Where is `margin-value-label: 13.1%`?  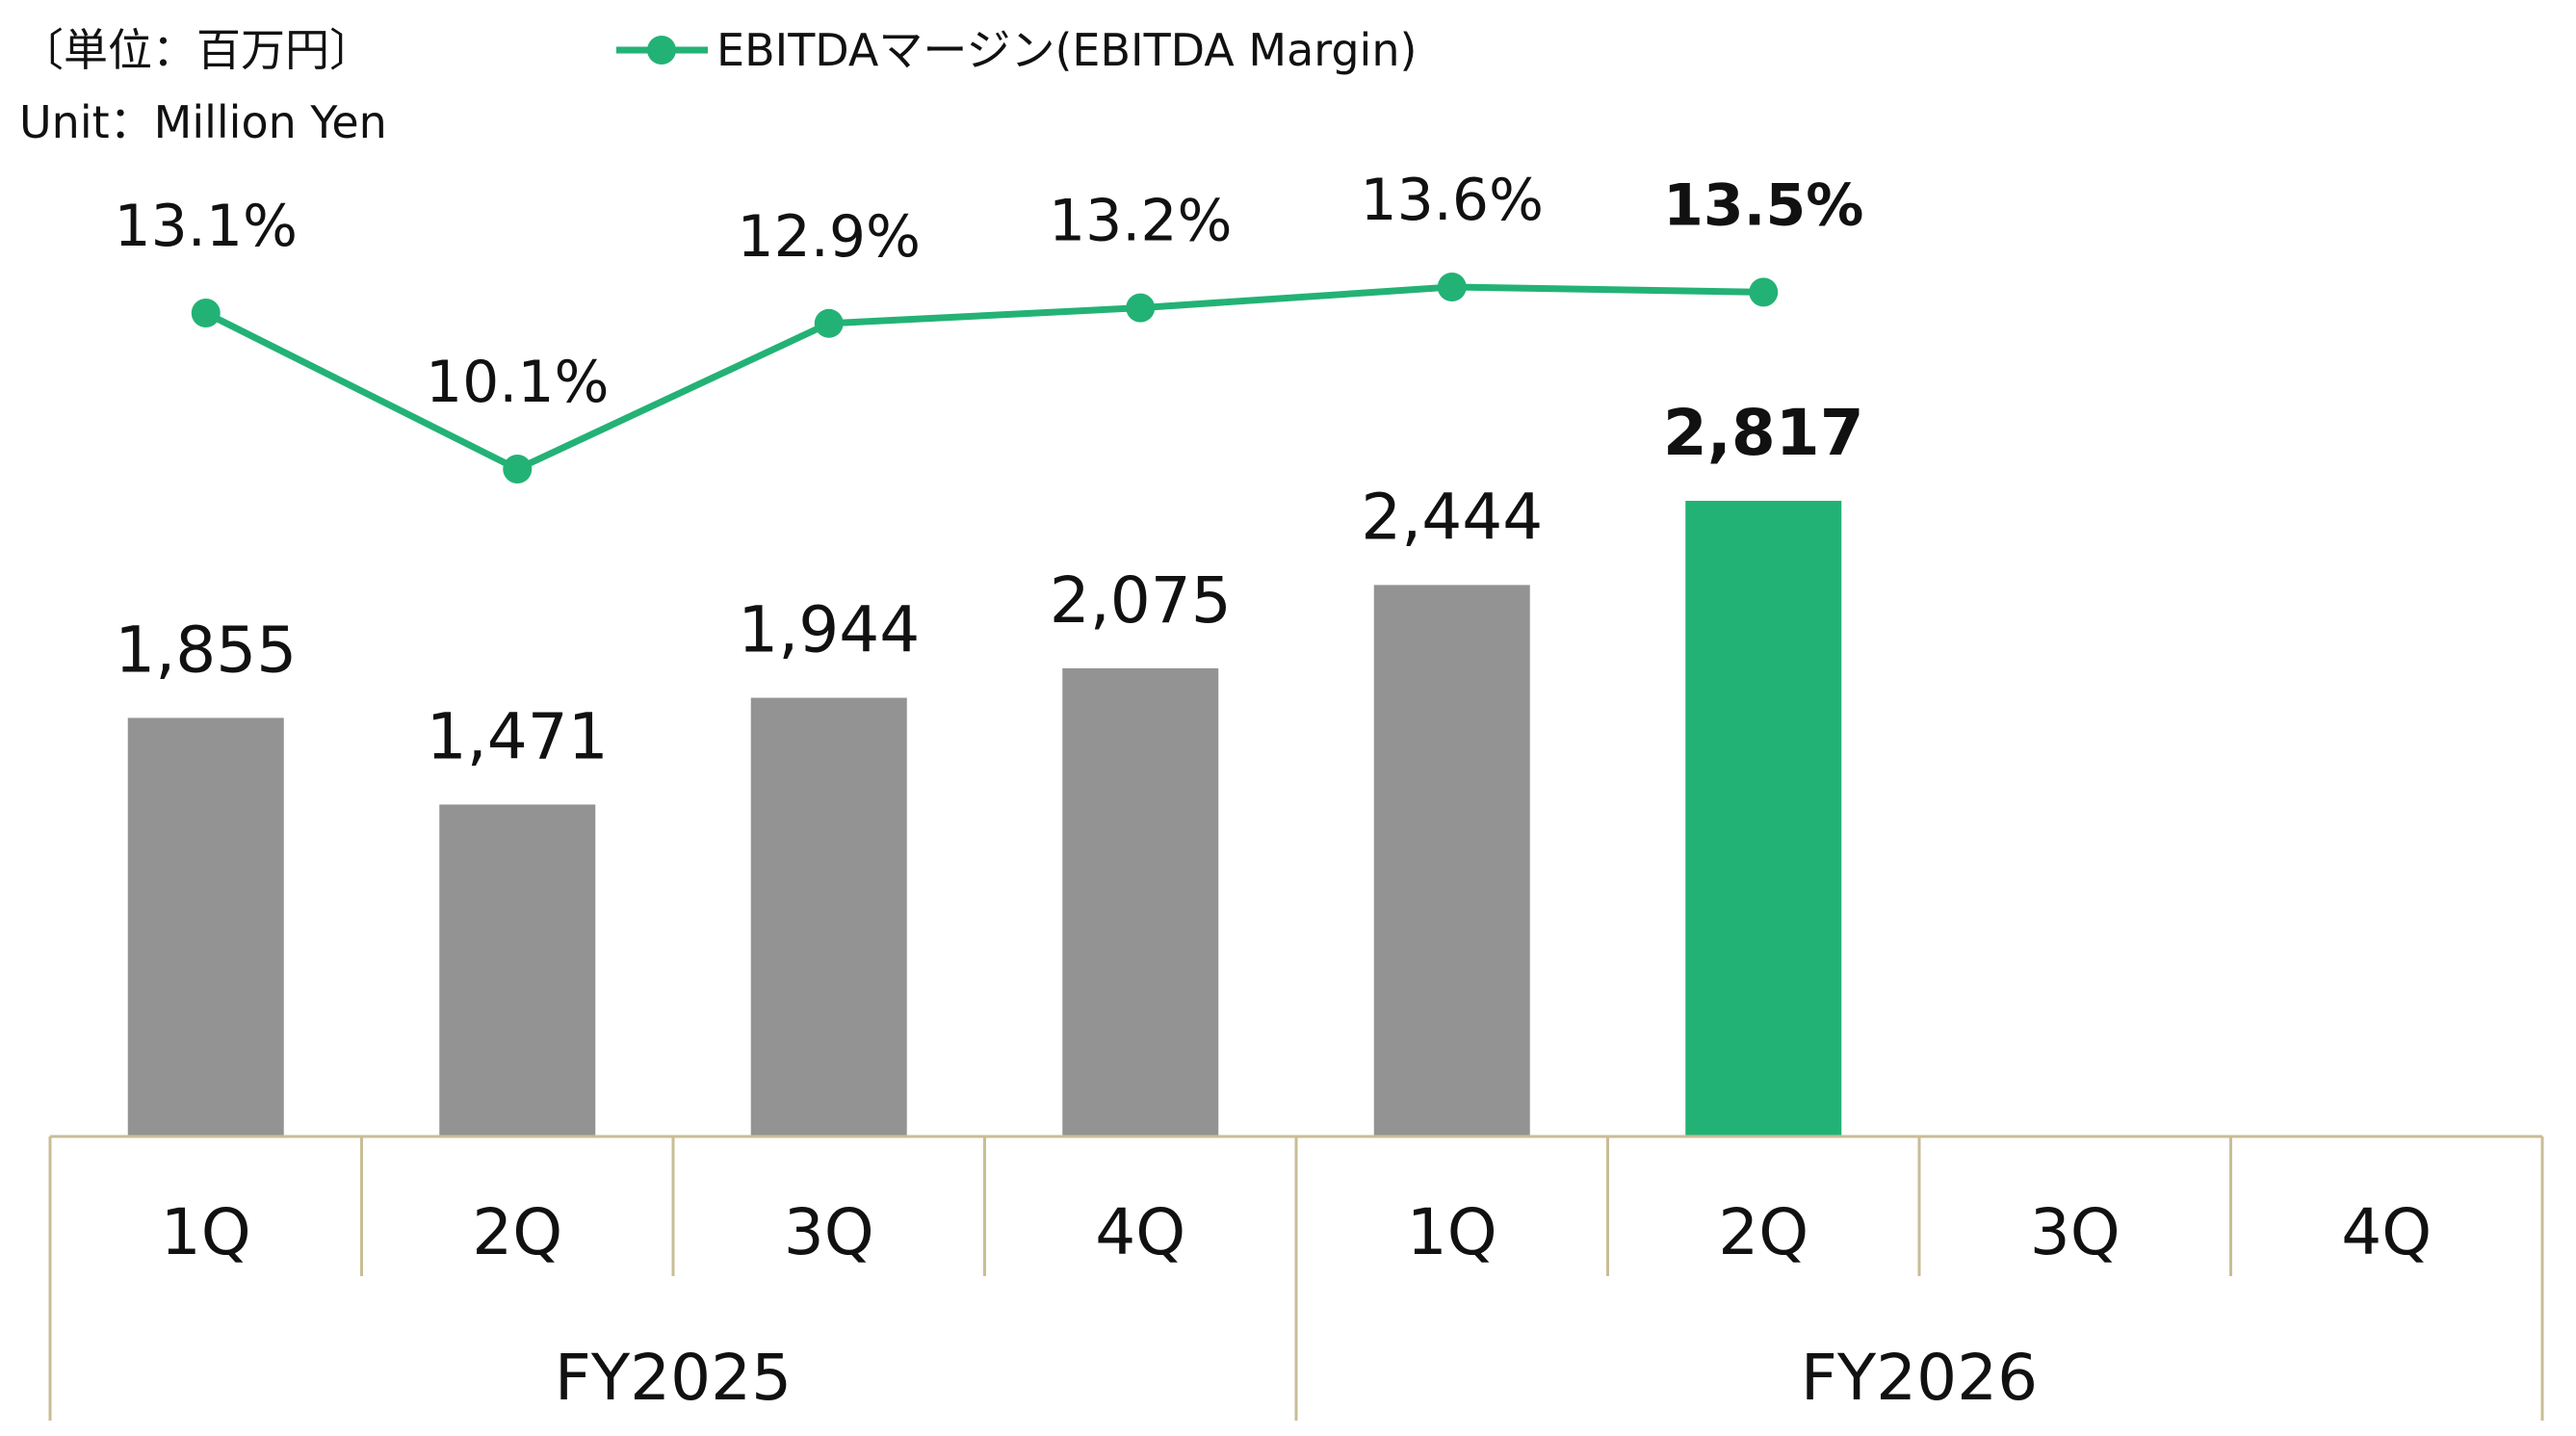 margin-value-label: 13.1% is located at coordinates (206, 227).